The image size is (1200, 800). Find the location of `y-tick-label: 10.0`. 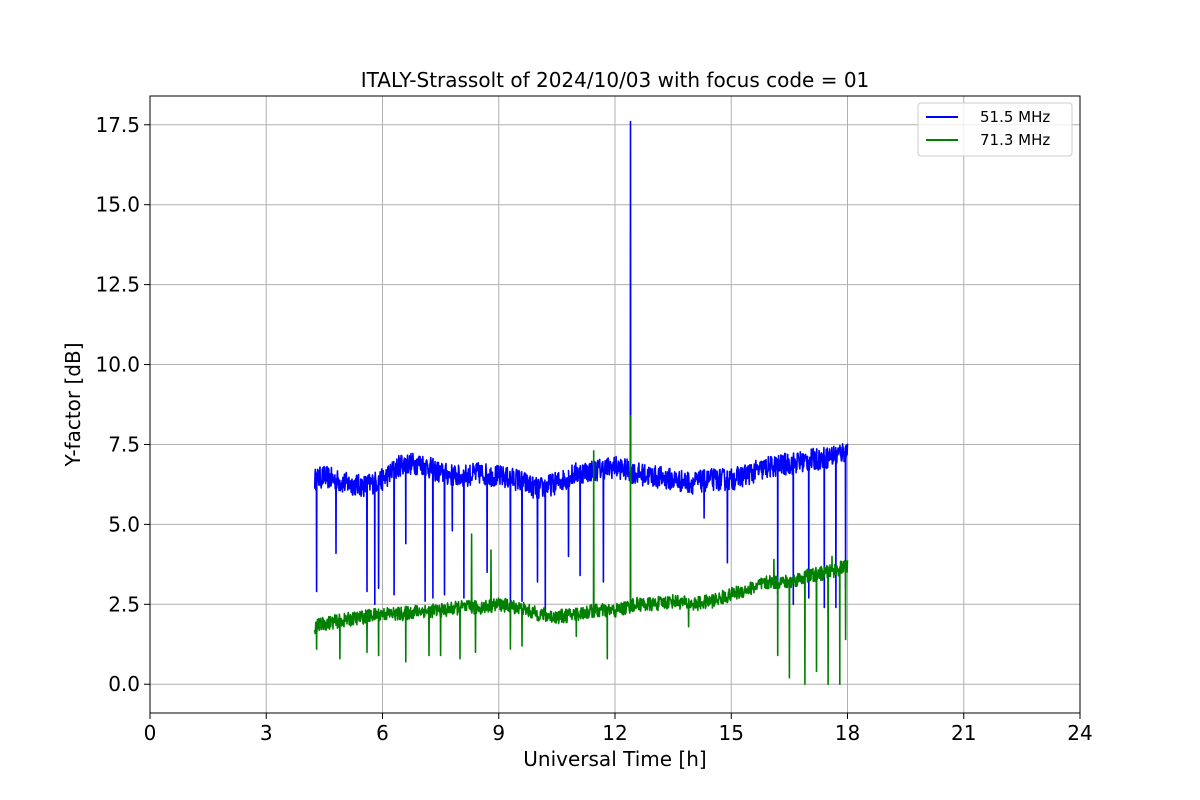

y-tick-label: 10.0 is located at coordinates (117, 365).